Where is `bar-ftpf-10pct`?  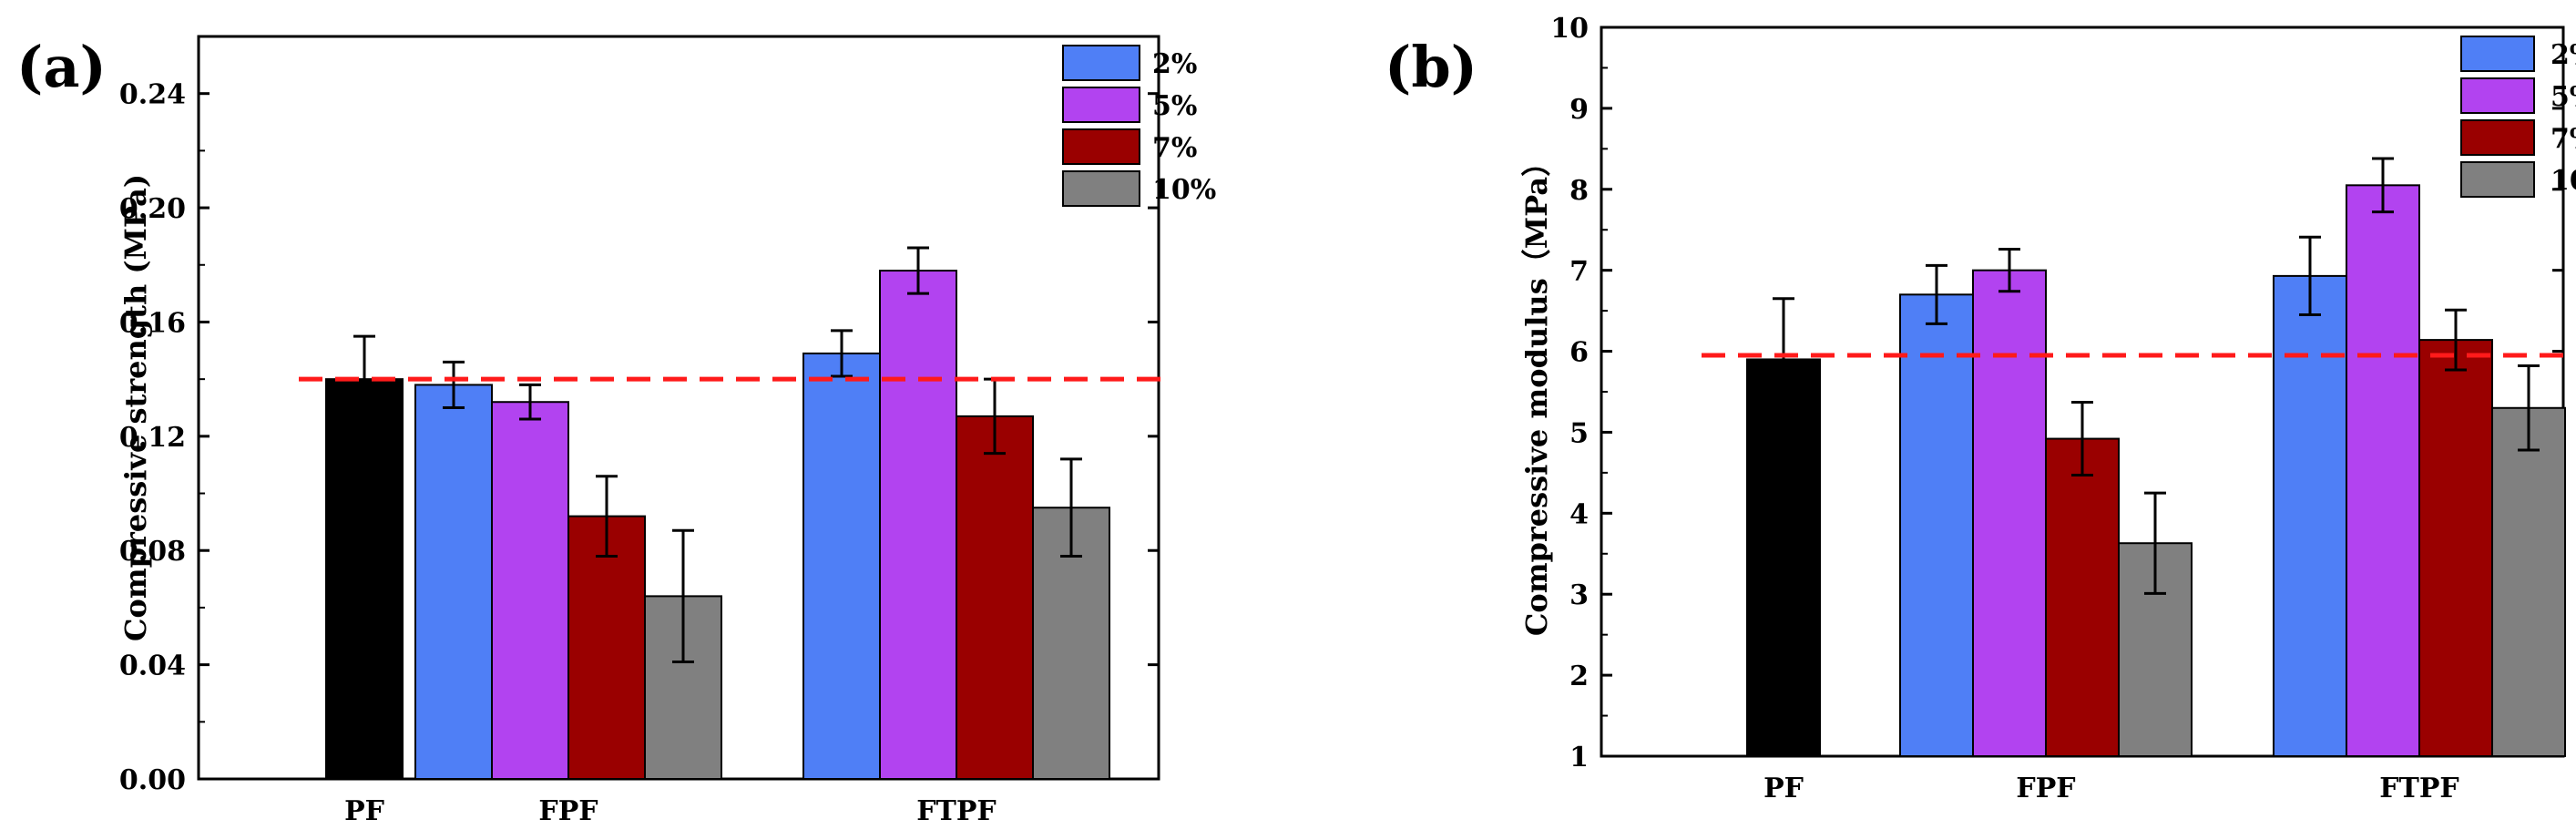
bar-ftpf-10pct is located at coordinates (2528, 581).